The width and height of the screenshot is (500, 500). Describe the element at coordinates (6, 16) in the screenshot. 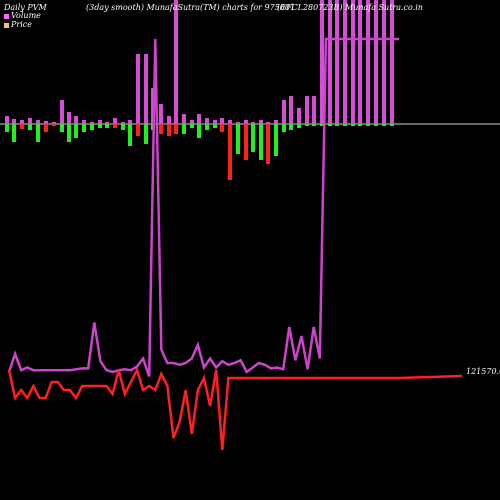

I see `volume-swatch-icon` at that location.